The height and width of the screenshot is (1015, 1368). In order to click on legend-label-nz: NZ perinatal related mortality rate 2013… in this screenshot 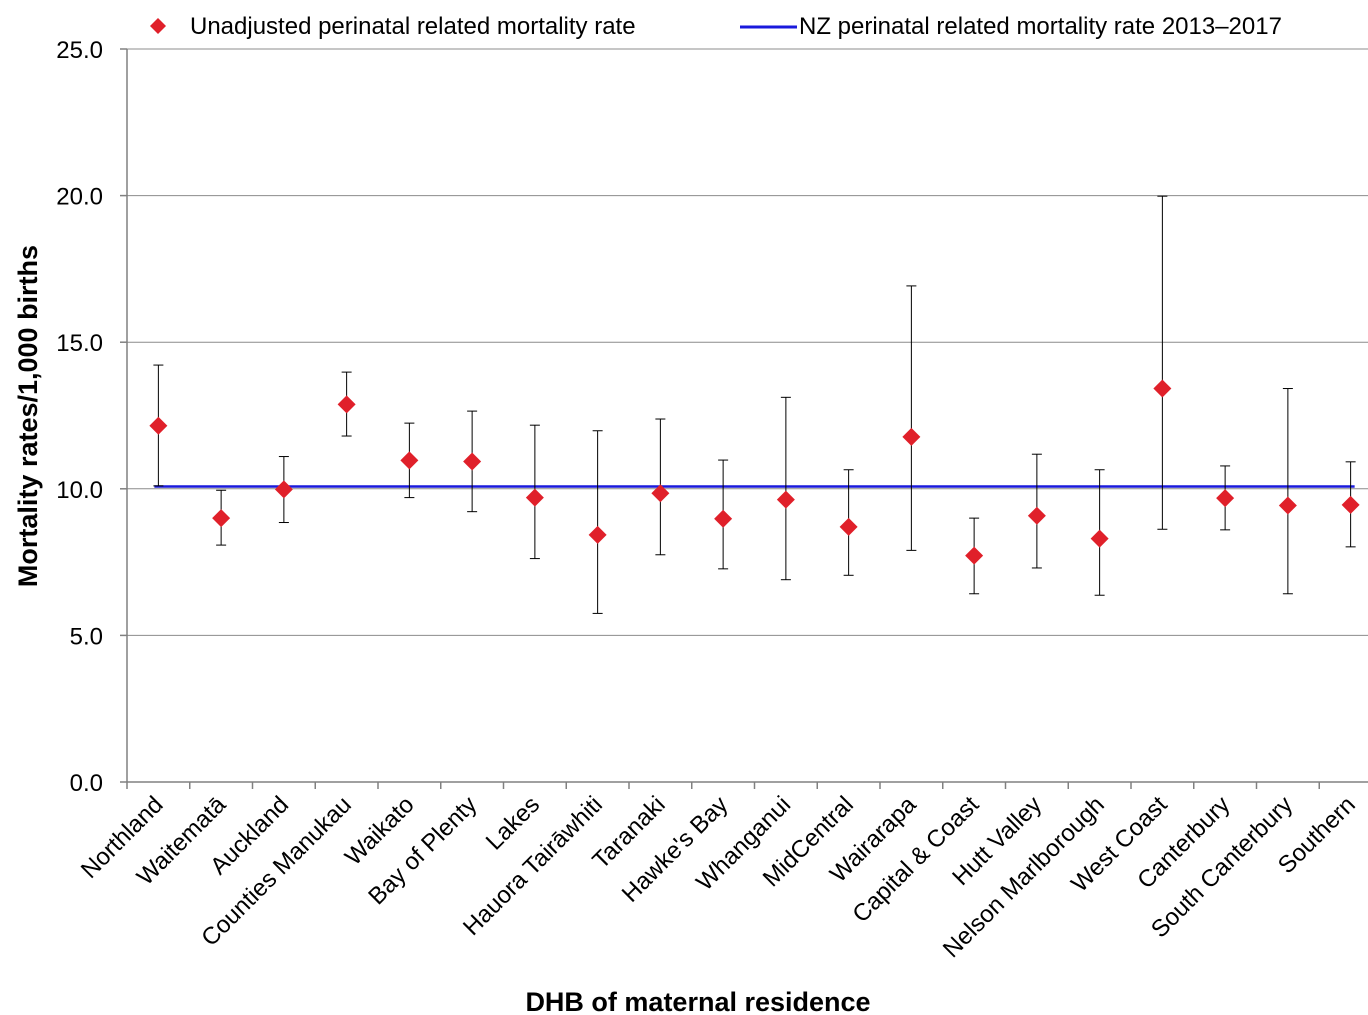, I will do `click(1040, 26)`.